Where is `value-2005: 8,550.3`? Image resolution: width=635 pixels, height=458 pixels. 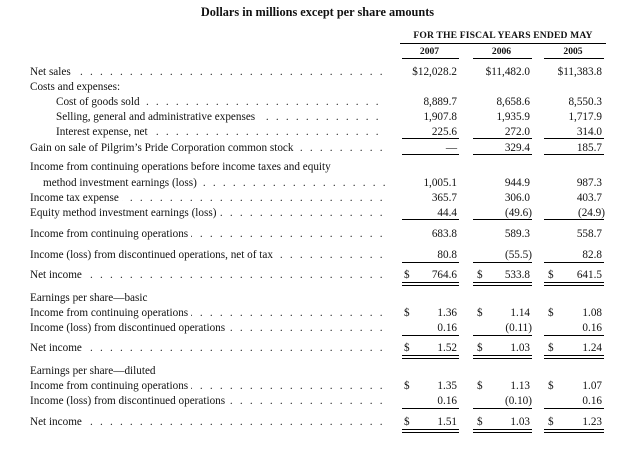 value-2005: 8,550.3 is located at coordinates (585, 102).